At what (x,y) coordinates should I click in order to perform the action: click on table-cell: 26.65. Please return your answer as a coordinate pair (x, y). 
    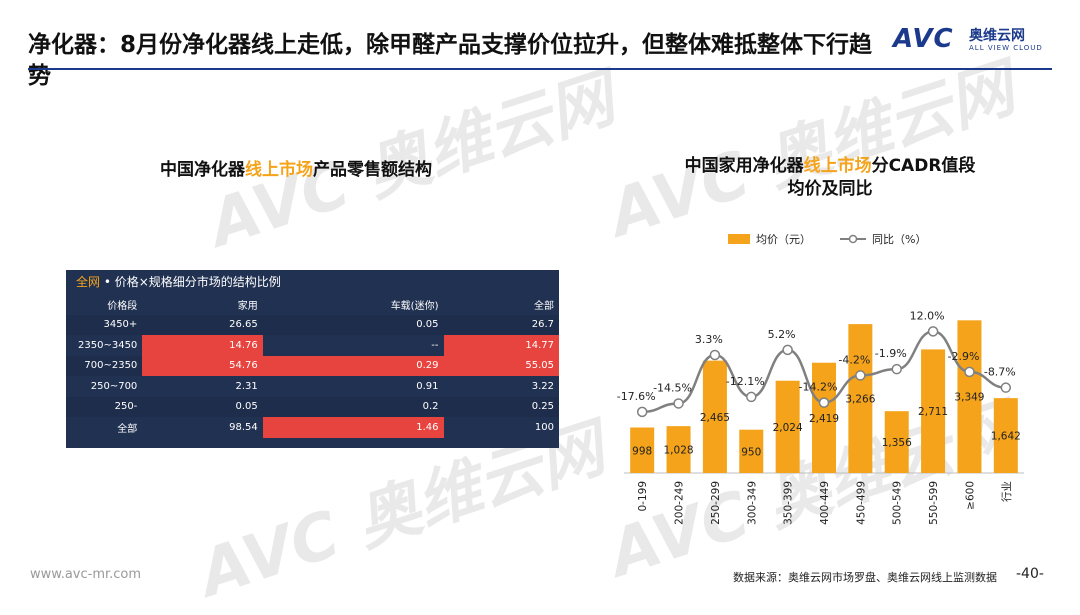
    Looking at the image, I should click on (202, 324).